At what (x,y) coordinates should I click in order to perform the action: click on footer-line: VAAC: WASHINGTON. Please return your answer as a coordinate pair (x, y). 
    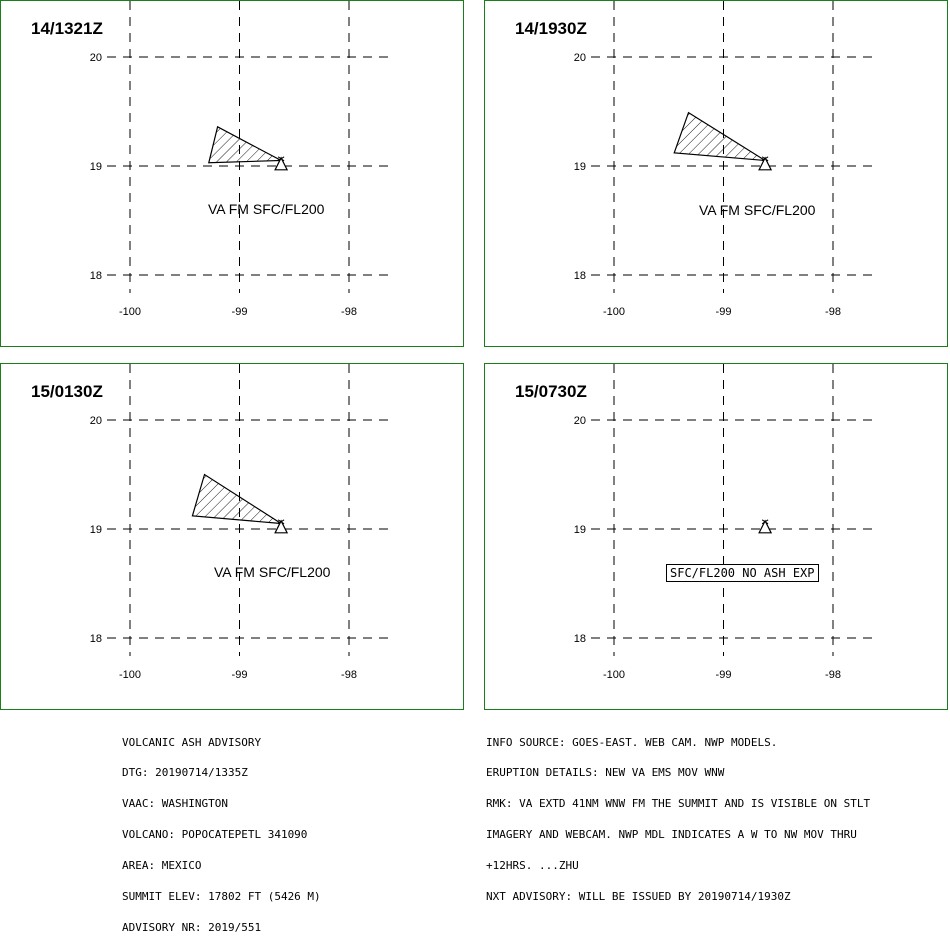
    Looking at the image, I should click on (175, 804).